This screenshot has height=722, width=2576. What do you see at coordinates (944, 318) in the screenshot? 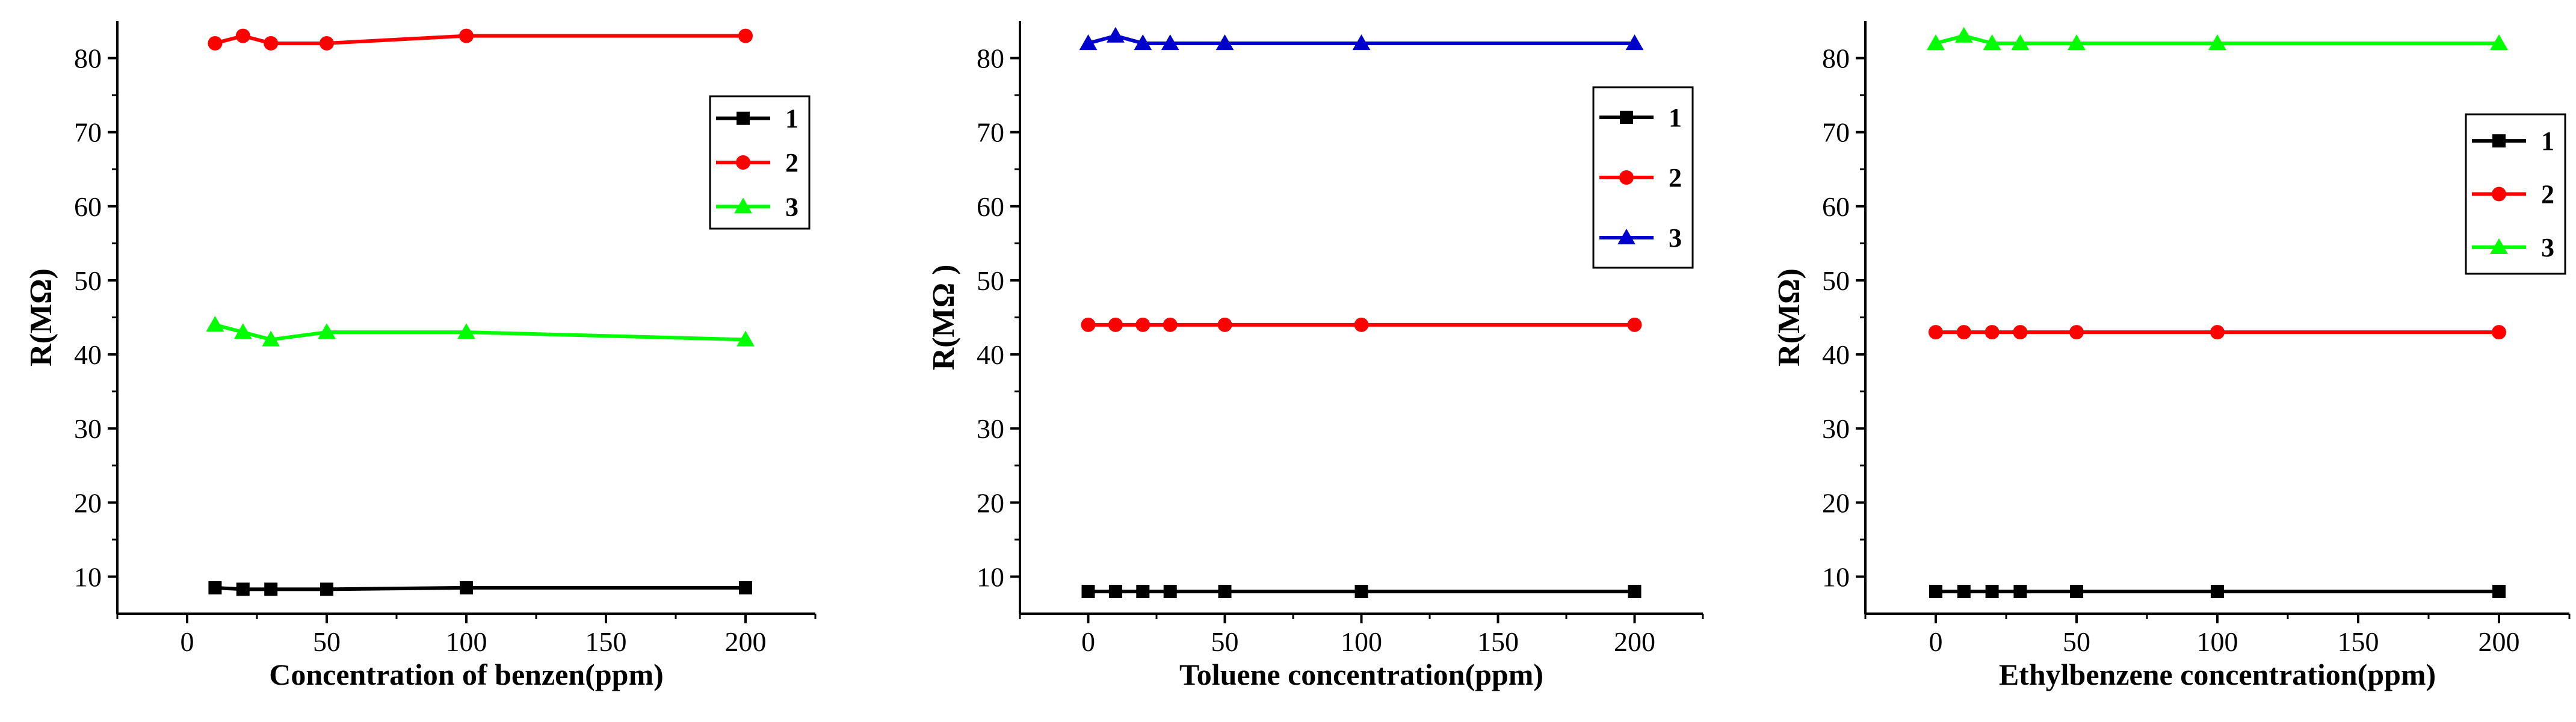
I see `y-axis-label: R(MΩ )` at bounding box center [944, 318].